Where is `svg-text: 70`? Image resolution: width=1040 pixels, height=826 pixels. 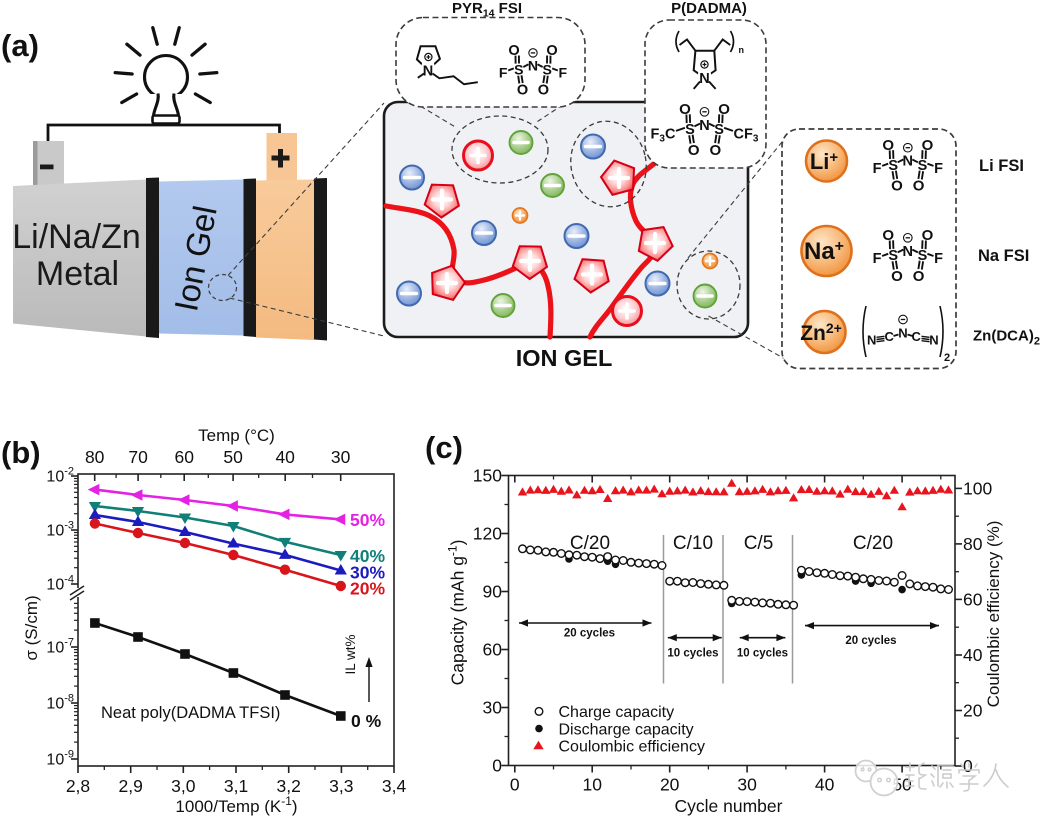
svg-text: 70 is located at coordinates (138, 457).